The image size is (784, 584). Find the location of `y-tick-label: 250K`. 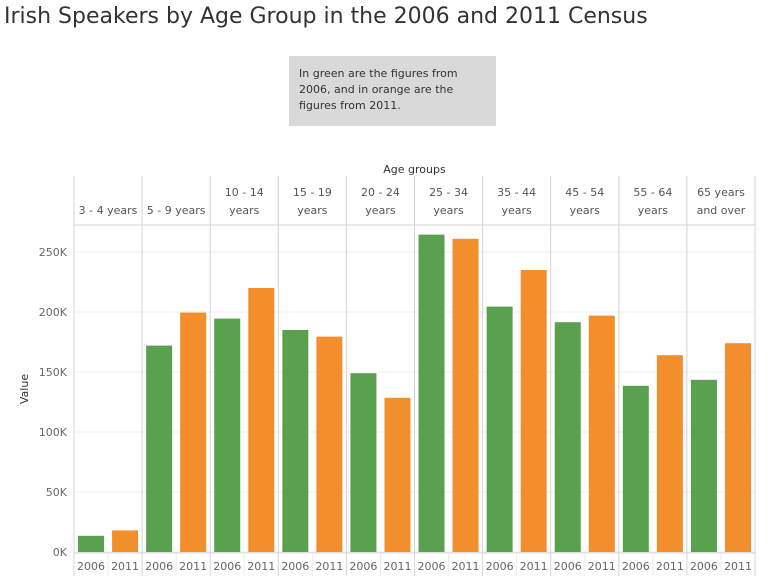

y-tick-label: 250K is located at coordinates (53, 252).